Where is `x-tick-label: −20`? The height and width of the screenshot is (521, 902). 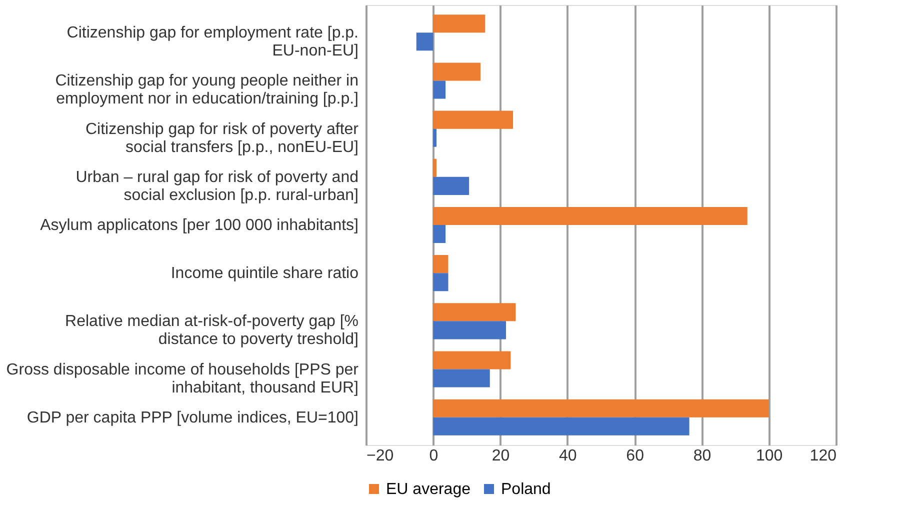
x-tick-label: −20 is located at coordinates (380, 456).